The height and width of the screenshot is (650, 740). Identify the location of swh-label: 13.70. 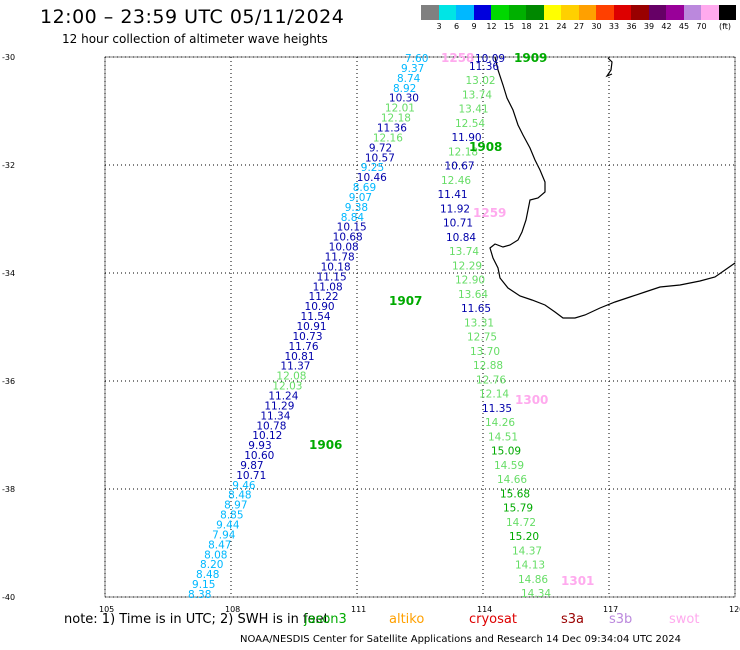
(485, 352).